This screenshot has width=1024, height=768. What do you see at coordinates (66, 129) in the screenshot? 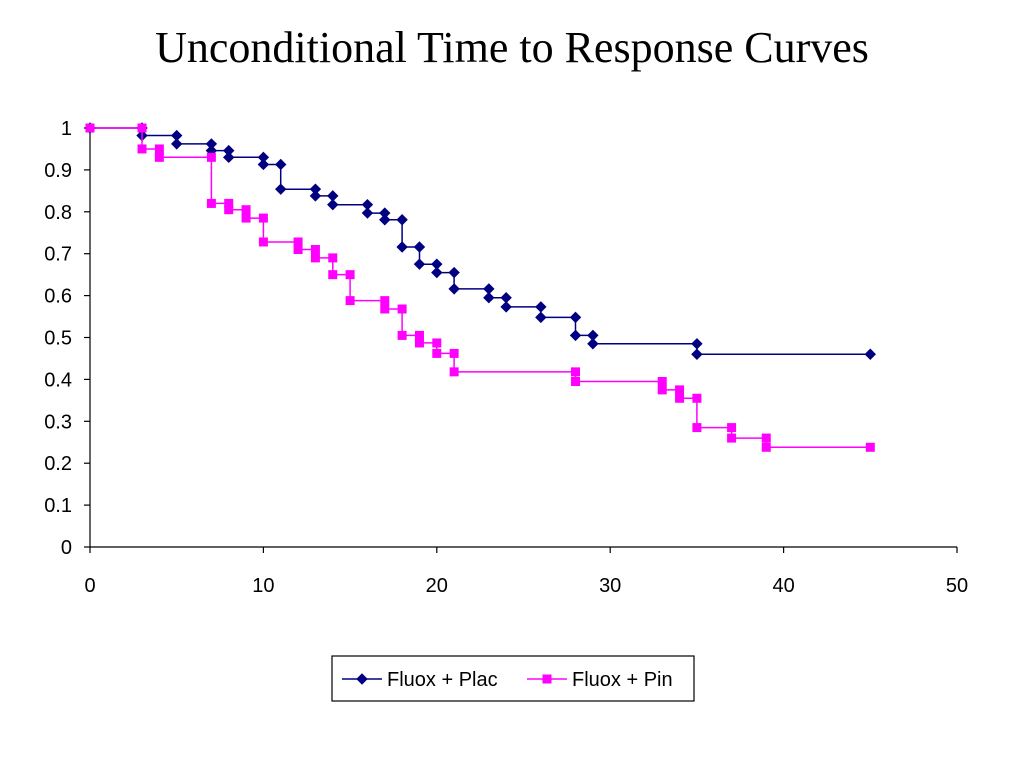
I see `y-tick-label: 1` at bounding box center [66, 129].